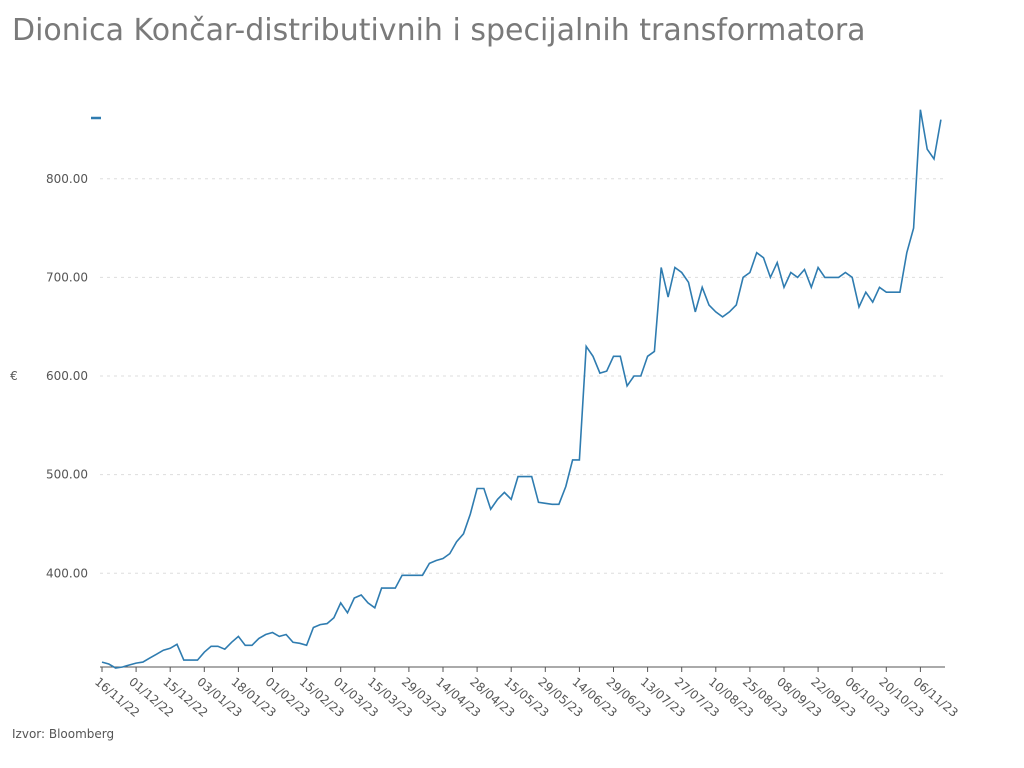 The height and width of the screenshot is (768, 1024). I want to click on y-axis-label: €, so click(14, 376).